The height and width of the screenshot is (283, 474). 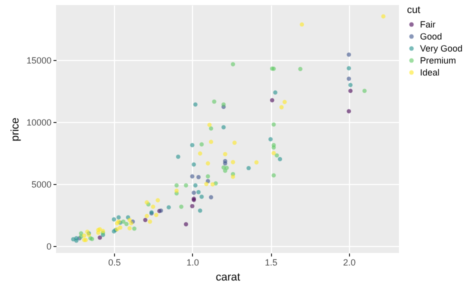 What do you see at coordinates (39, 123) in the screenshot?
I see `y-tick-label: 10000` at bounding box center [39, 123].